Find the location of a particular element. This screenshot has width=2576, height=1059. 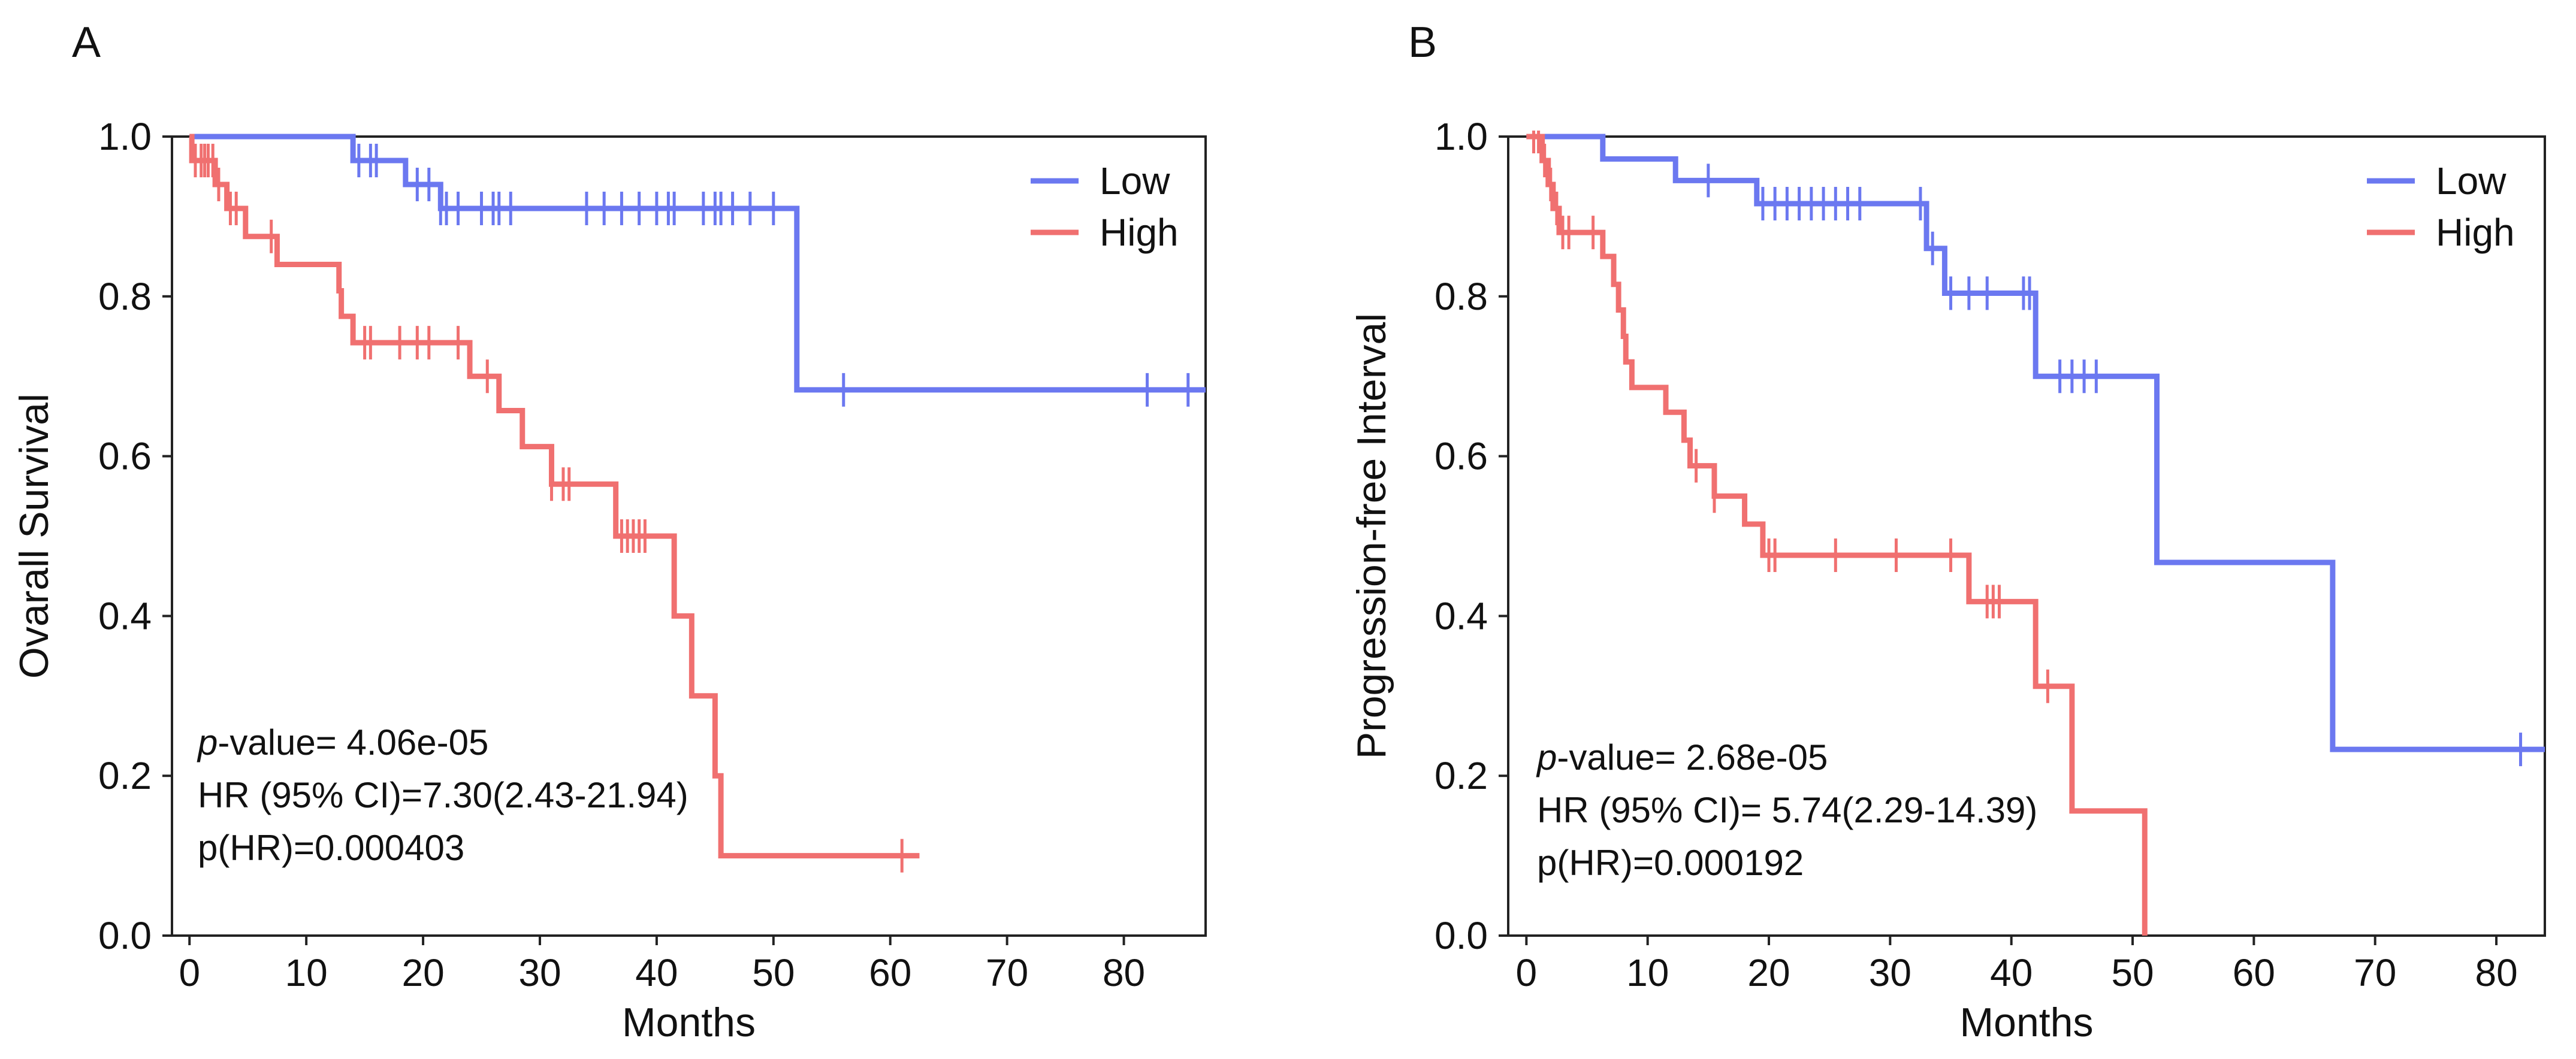

p-value-annotation: p-value= 2.68e-05 is located at coordinates (1682, 757).